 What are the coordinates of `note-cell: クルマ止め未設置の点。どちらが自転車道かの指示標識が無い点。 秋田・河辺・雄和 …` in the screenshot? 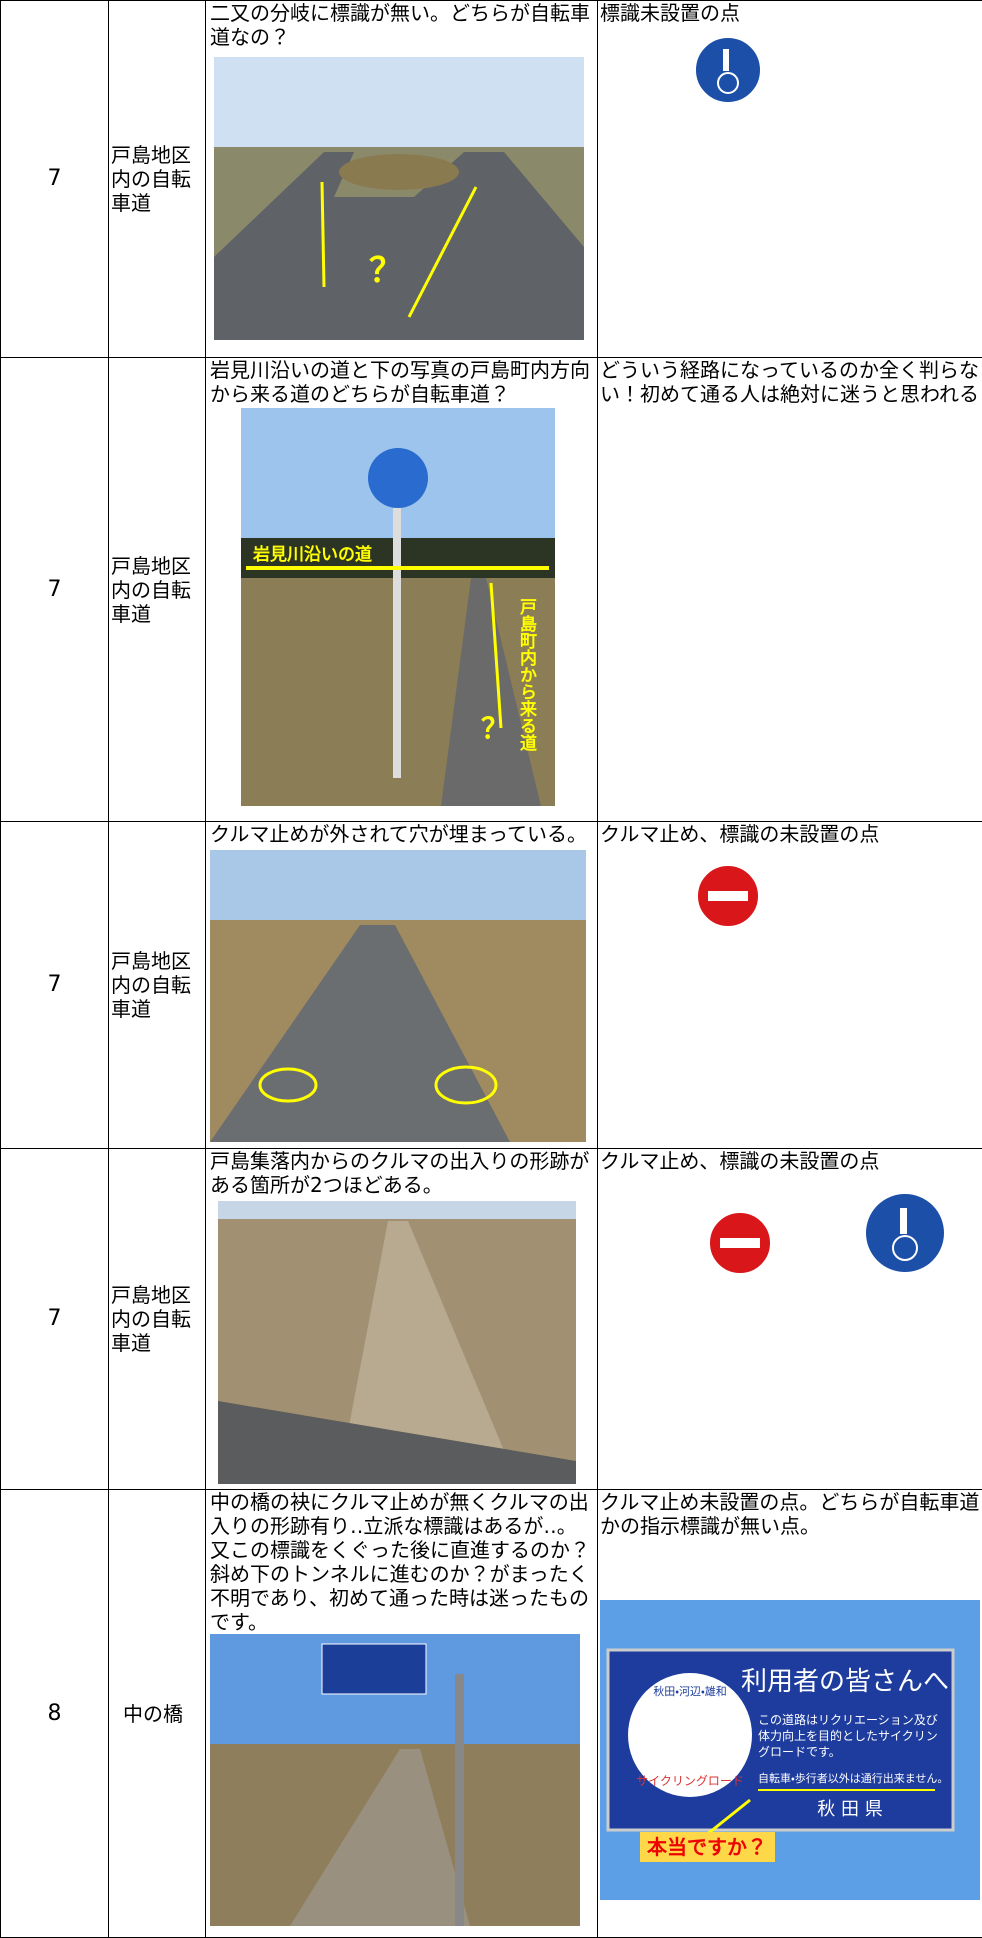 It's located at (790, 1714).